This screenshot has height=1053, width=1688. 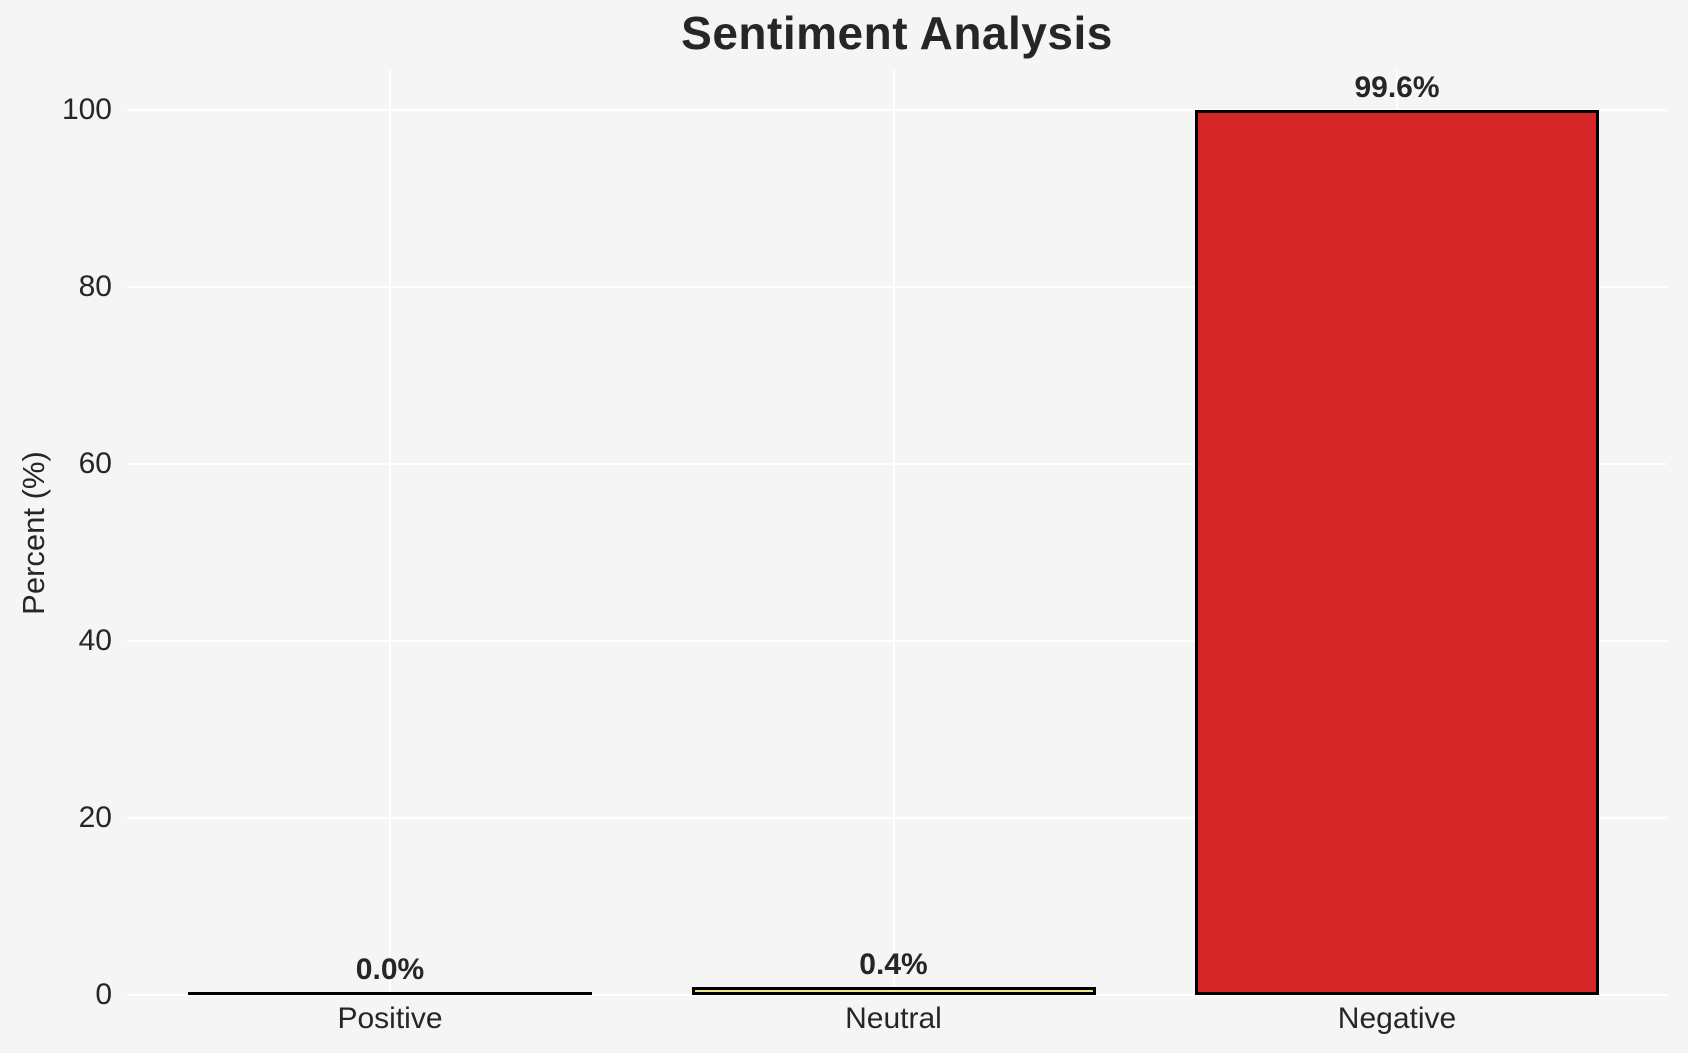 What do you see at coordinates (1397, 1018) in the screenshot?
I see `x-tick-label: Negative` at bounding box center [1397, 1018].